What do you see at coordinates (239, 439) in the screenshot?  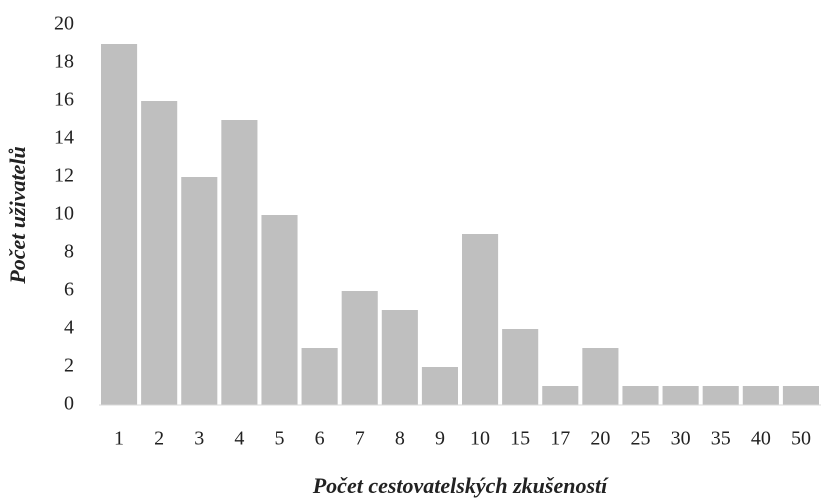 I see `x-tick-label: 4` at bounding box center [239, 439].